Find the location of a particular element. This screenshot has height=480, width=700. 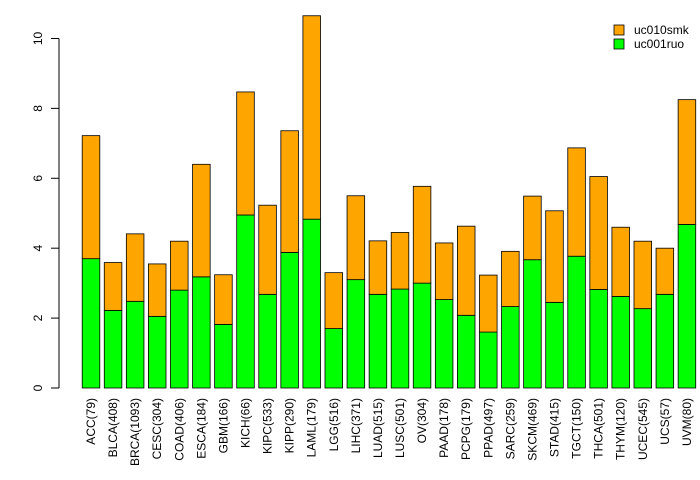

legend-label-uc010smk: uc010smk is located at coordinates (662, 30).